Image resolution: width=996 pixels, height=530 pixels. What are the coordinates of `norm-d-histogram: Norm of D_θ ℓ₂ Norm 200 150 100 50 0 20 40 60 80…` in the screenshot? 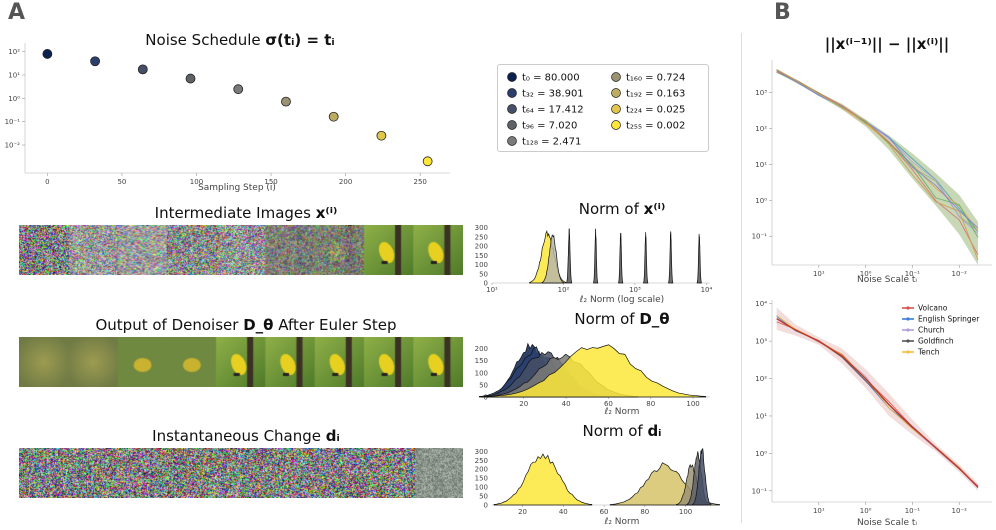 It's located at (592, 363).